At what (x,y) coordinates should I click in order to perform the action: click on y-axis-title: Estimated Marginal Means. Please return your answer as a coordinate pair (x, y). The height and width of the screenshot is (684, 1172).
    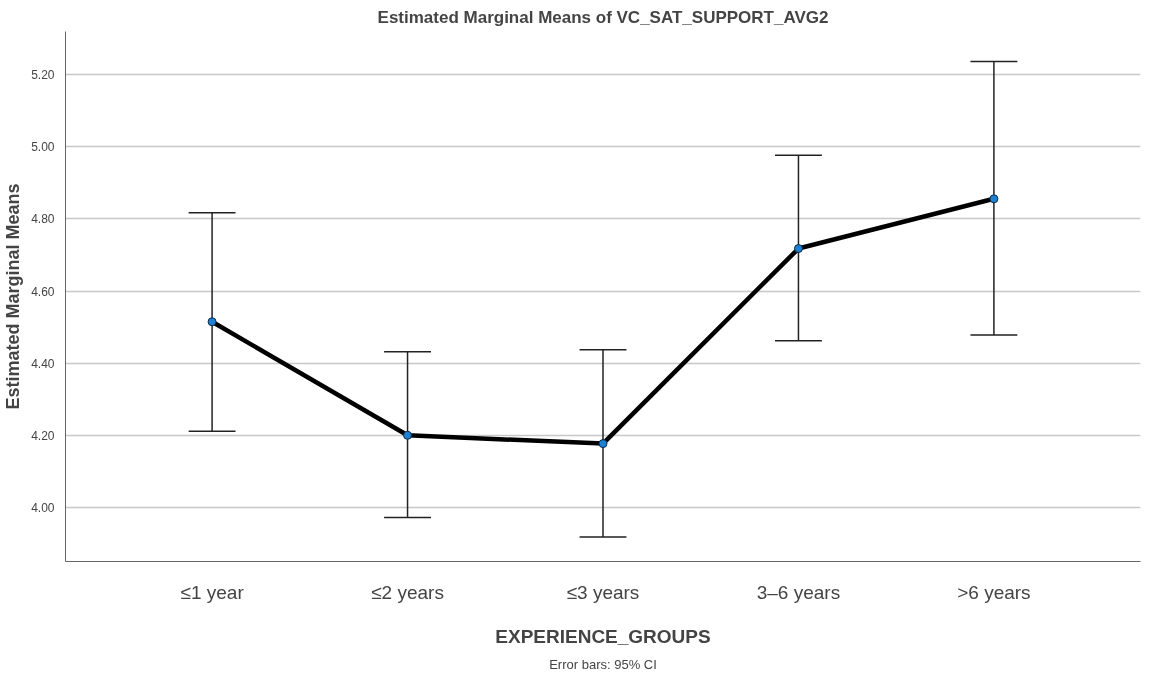
    Looking at the image, I should click on (13, 296).